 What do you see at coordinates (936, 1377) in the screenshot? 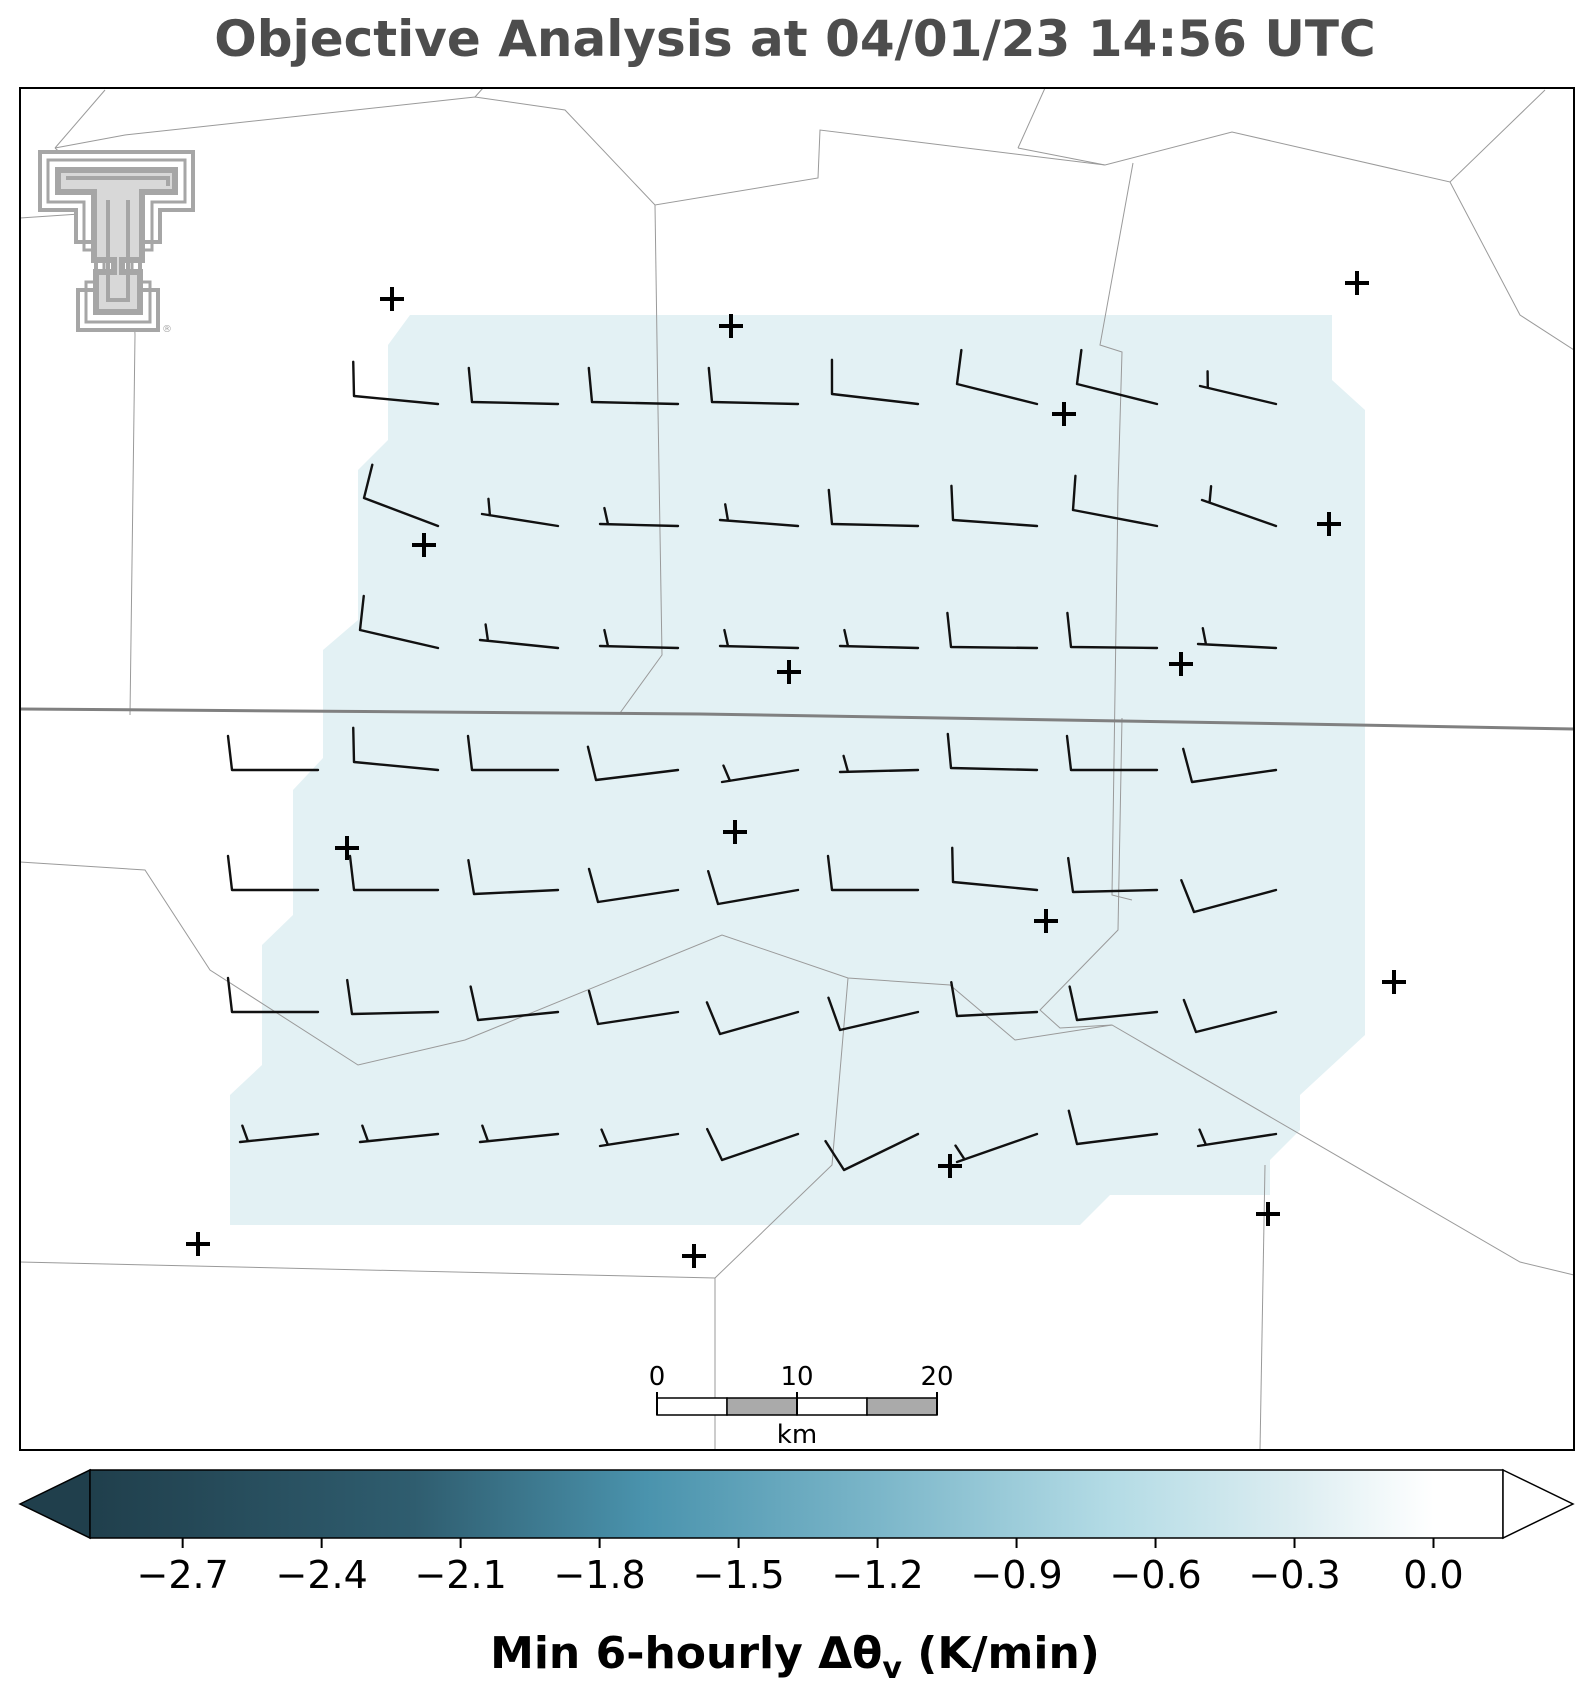
I see `scale-tick-20: 20` at bounding box center [936, 1377].